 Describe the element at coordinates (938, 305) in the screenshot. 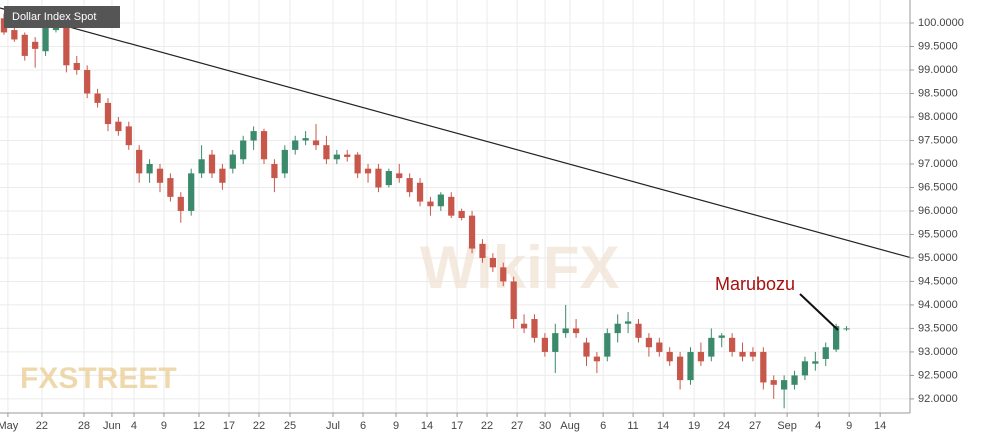

I see `y-tick-label: 94.0000` at that location.